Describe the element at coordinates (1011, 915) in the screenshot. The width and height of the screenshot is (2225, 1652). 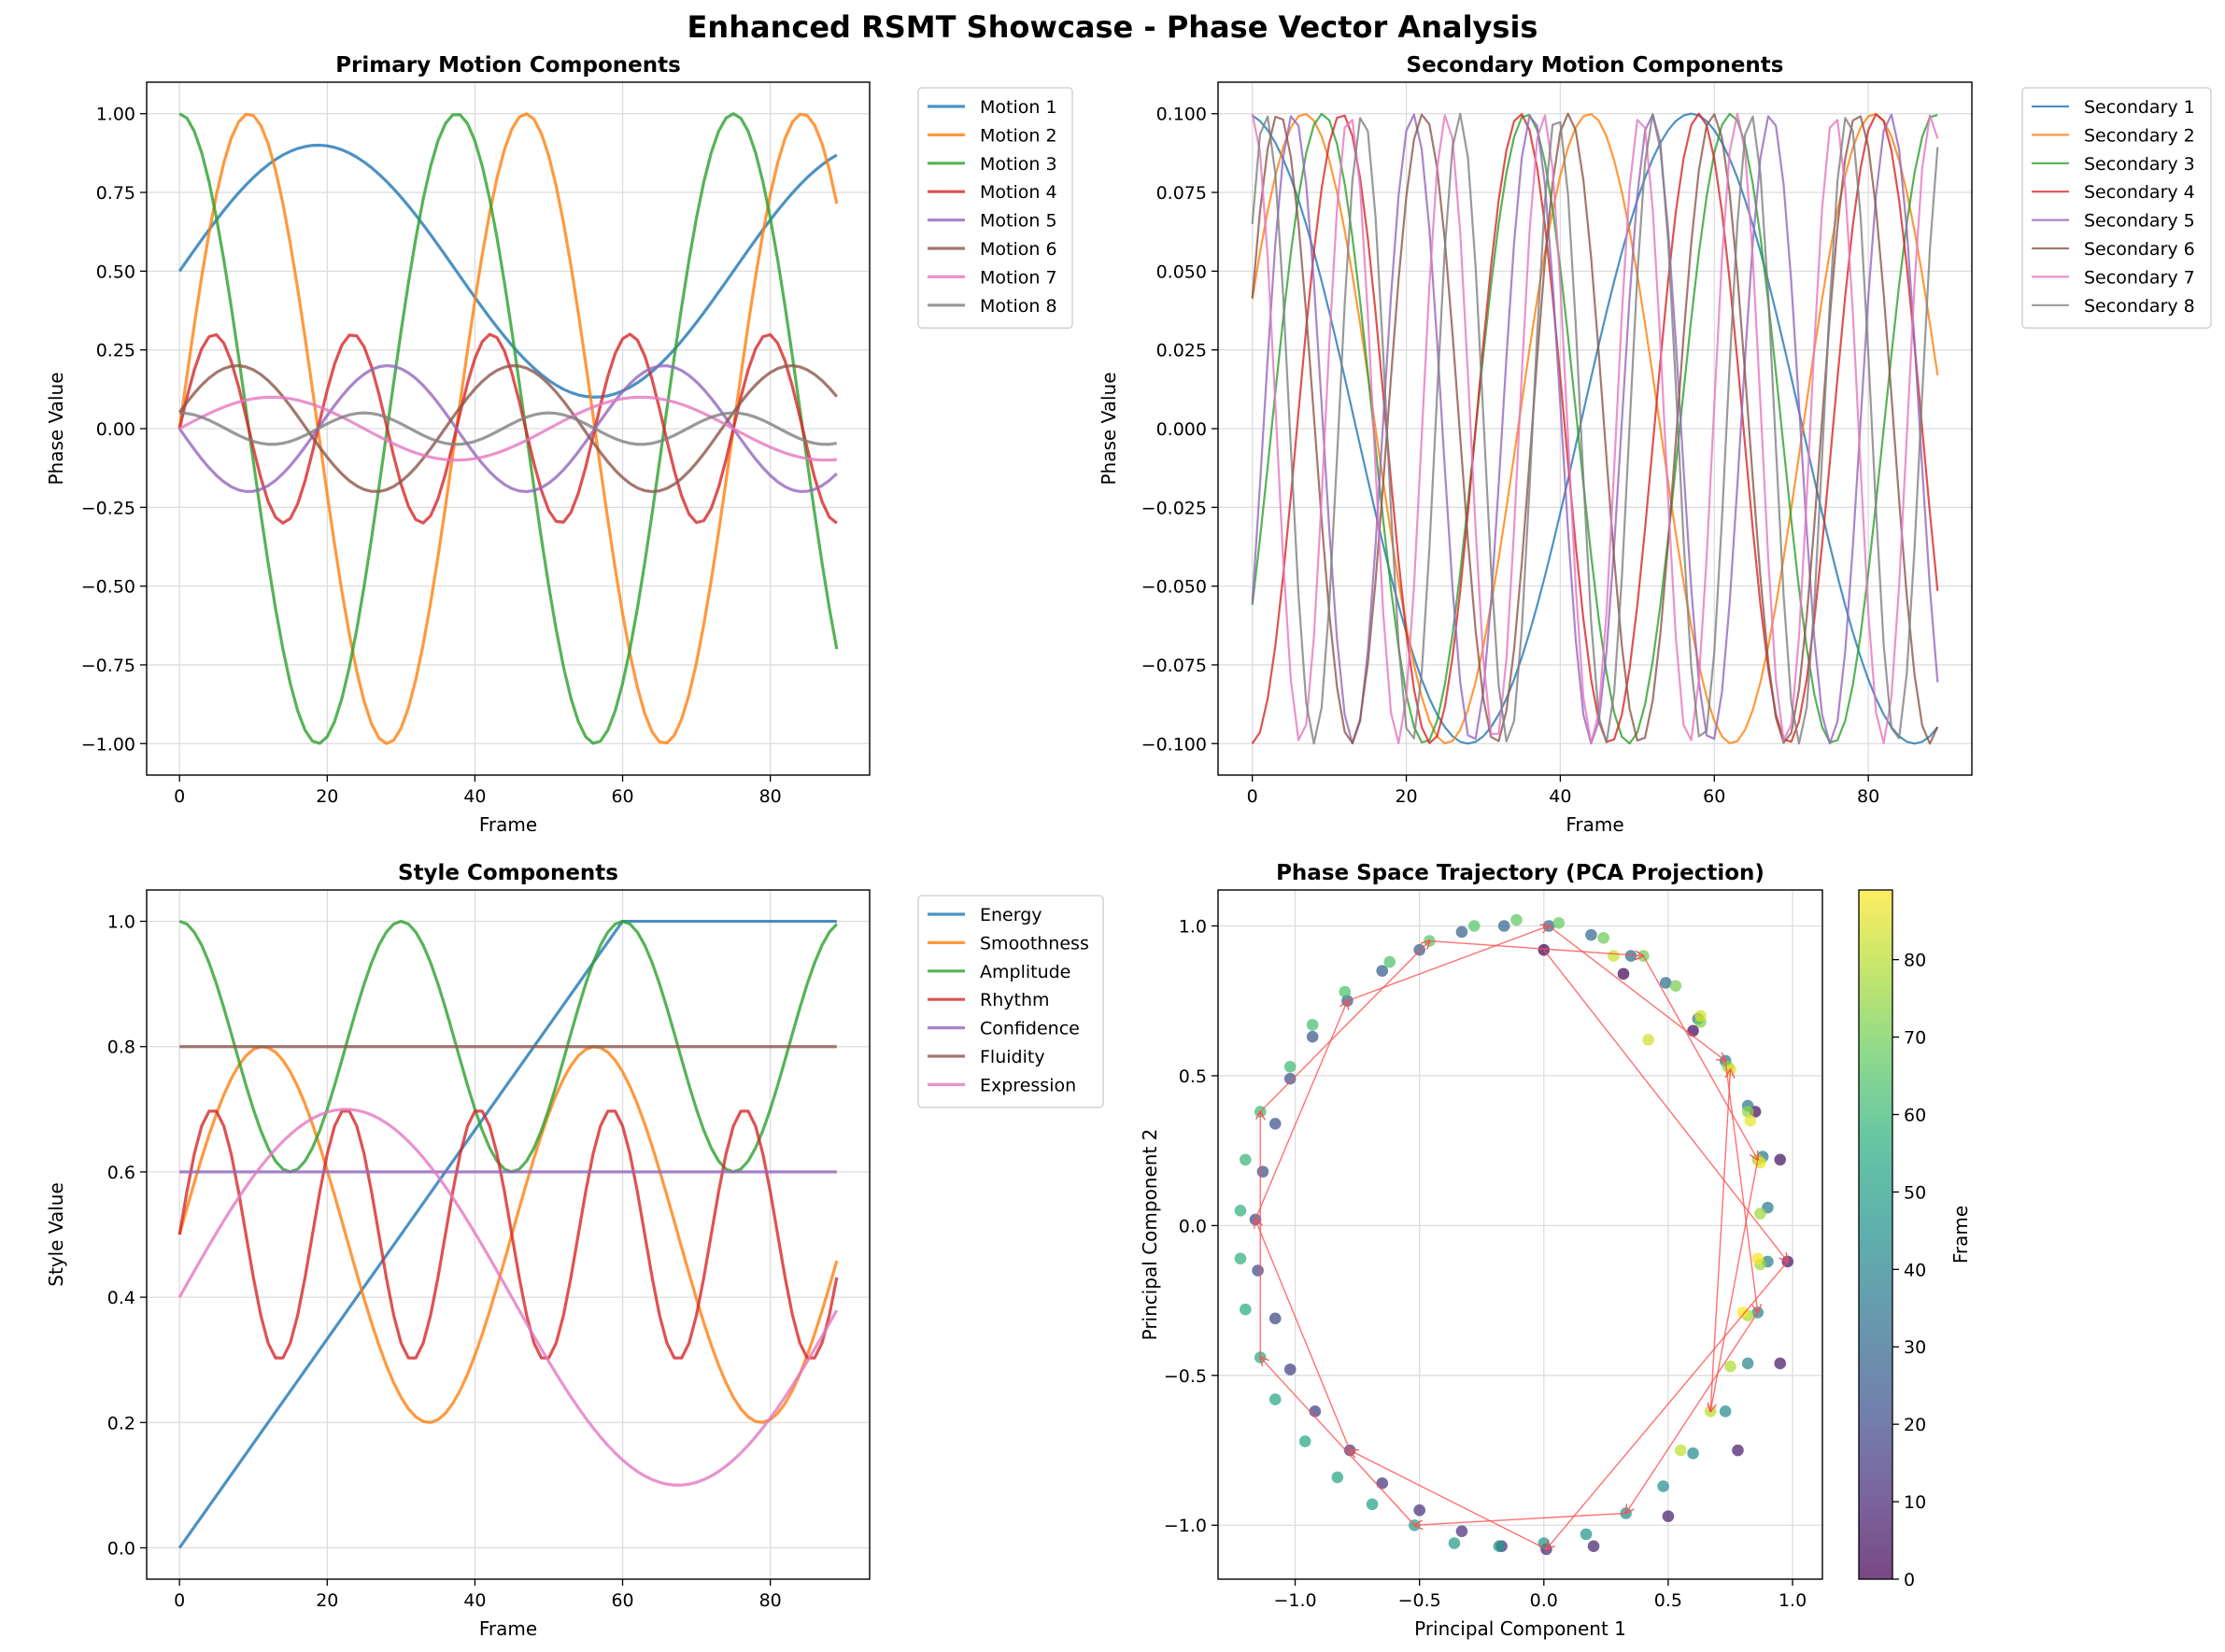
I see `legend-label: Energy` at that location.